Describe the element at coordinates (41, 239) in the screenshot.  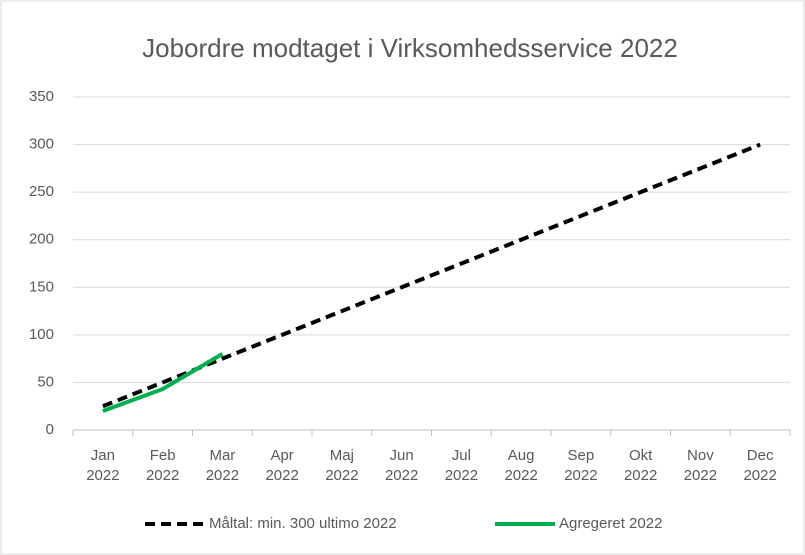
I see `y-tick-label: 200` at that location.